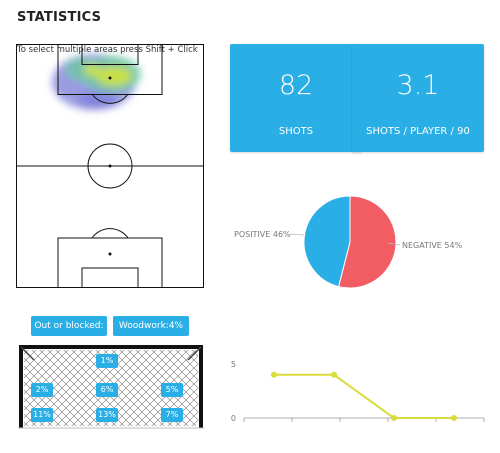 The height and width of the screenshot is (453, 500). What do you see at coordinates (233, 418) in the screenshot?
I see `line-y-tick-label: 0` at bounding box center [233, 418].